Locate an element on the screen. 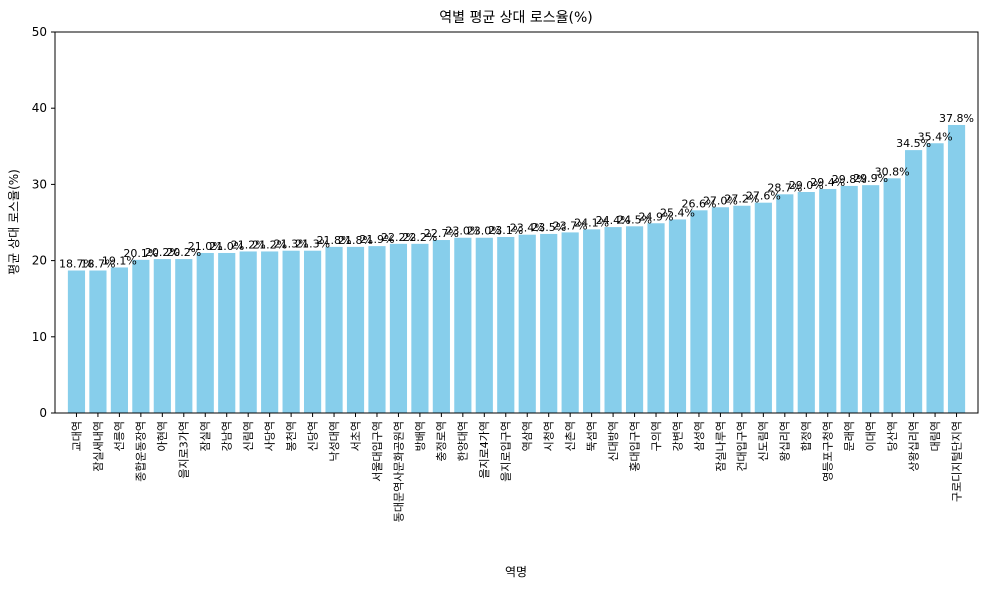 This screenshot has width=989, height=590. x-tick-label: 동대문역사문화공원역 is located at coordinates (398, 471).